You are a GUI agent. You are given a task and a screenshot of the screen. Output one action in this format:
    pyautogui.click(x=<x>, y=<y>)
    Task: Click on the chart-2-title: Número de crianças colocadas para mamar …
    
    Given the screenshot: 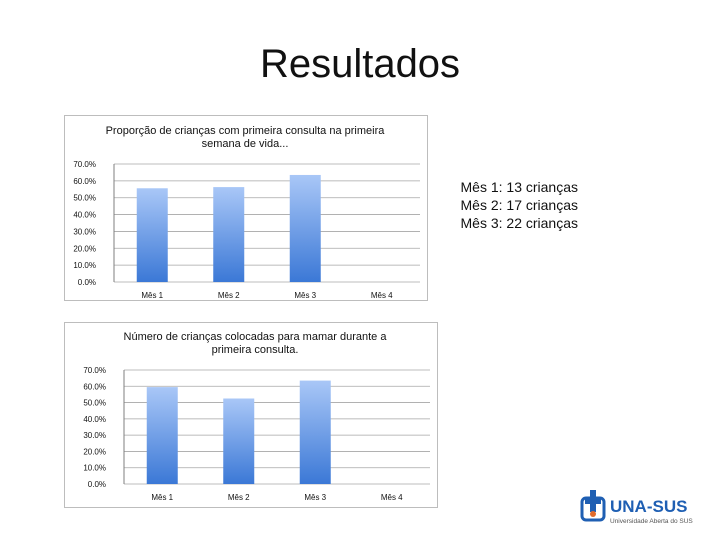 What is the action you would take?
    pyautogui.click(x=255, y=343)
    